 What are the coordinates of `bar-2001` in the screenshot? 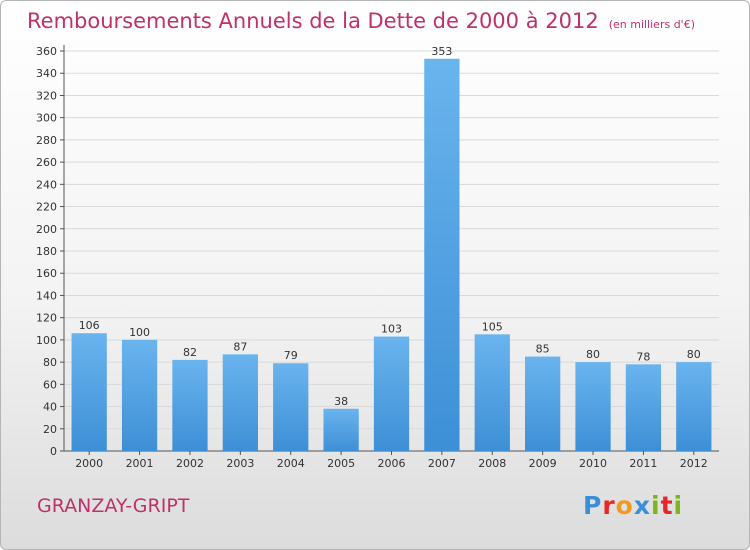 It's located at (139, 395).